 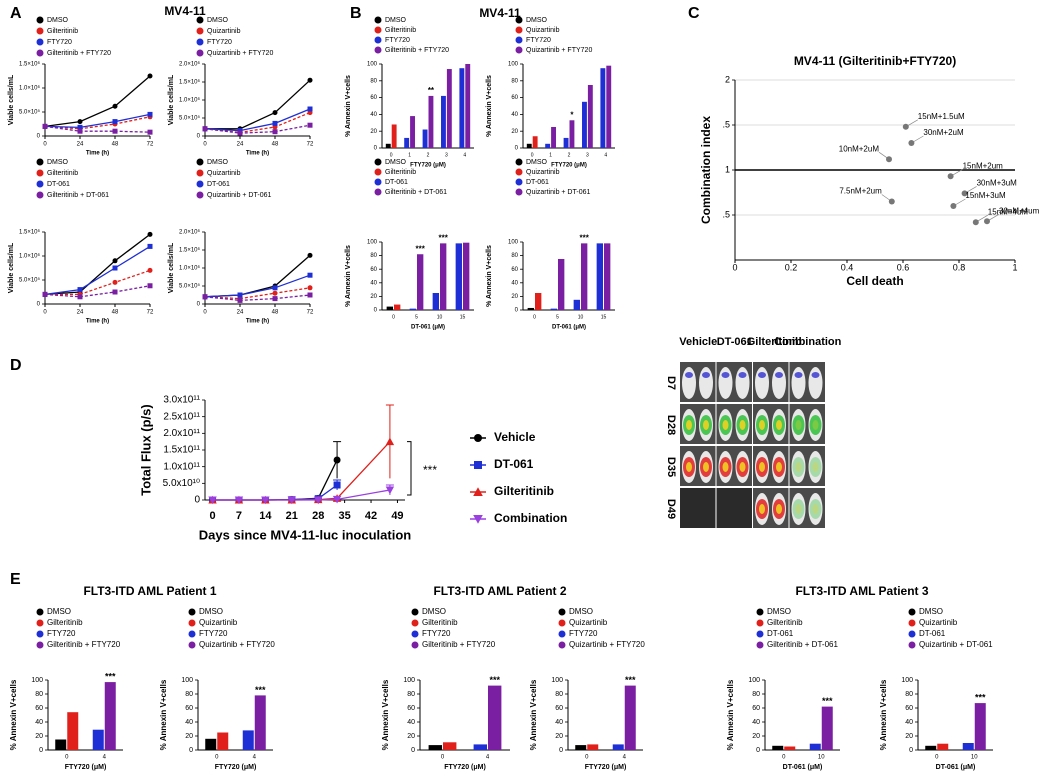 What do you see at coordinates (181, 466) in the screenshot?
I see `y-tick-label: 1.0x10¹¹` at bounding box center [181, 466].